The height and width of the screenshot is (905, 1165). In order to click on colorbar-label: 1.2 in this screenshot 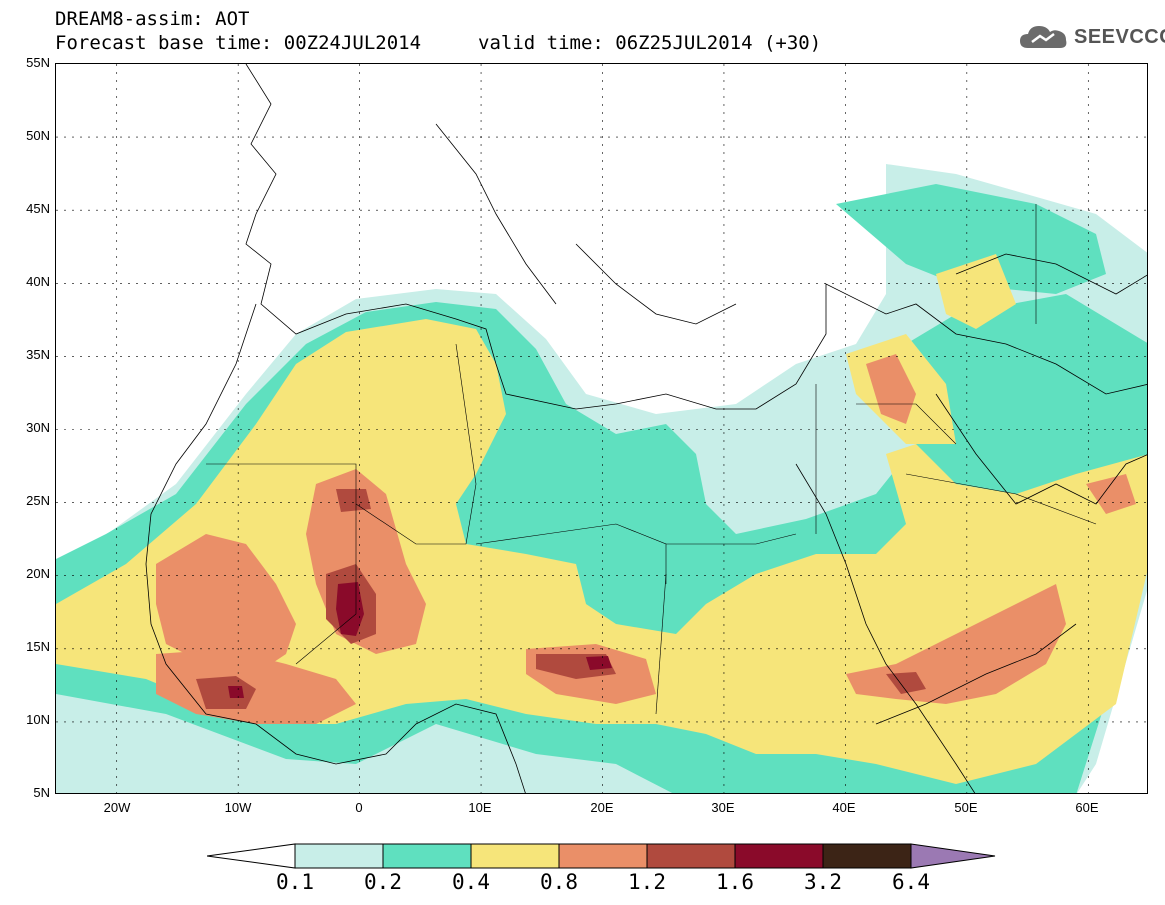, I will do `click(647, 882)`.